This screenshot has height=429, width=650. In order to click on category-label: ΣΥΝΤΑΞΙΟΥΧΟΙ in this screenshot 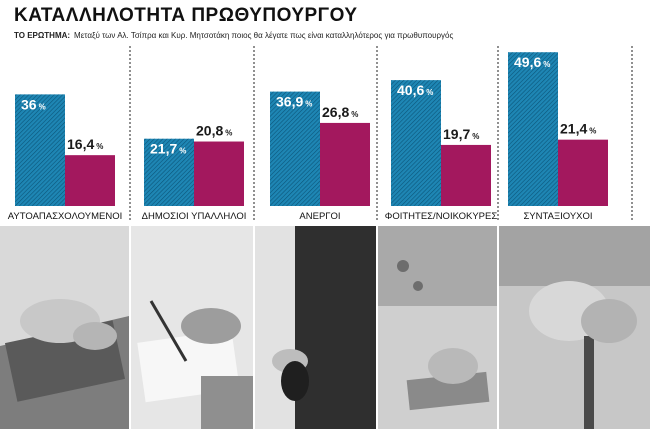, I will do `click(557, 216)`.